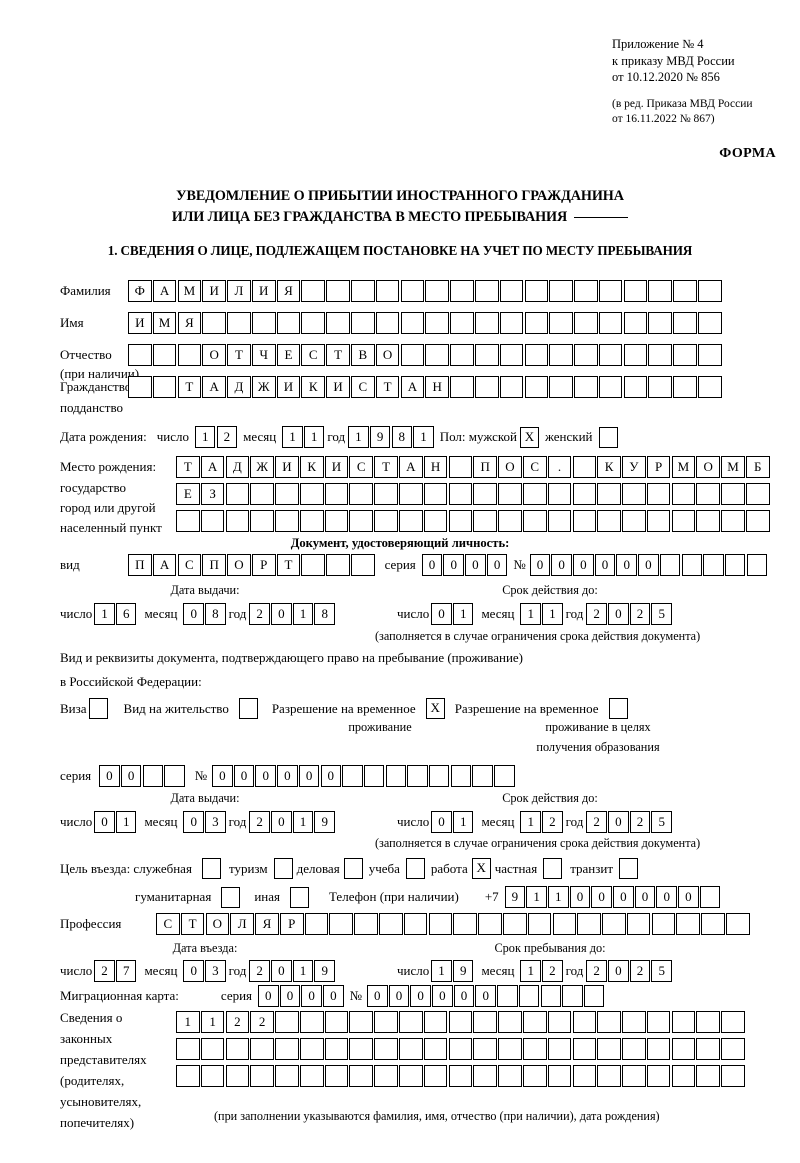 Image resolution: width=800 pixels, height=1163 pixels. What do you see at coordinates (214, 565) in the screenshot?
I see `char-cell: П` at bounding box center [214, 565].